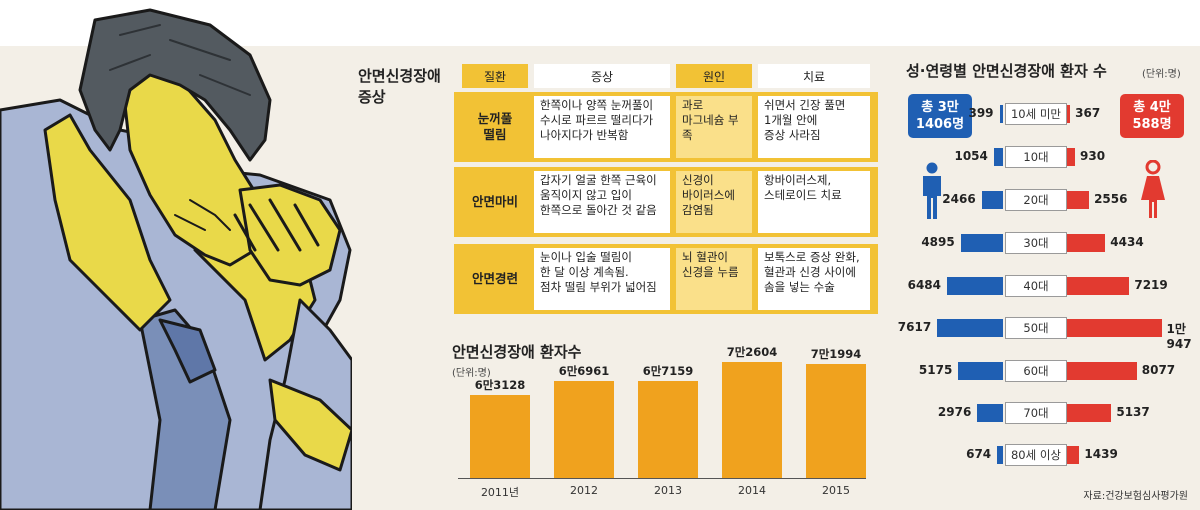 The height and width of the screenshot is (510, 1200). Describe the element at coordinates (914, 327) in the screenshot. I see `male-value-label: 7617` at that location.